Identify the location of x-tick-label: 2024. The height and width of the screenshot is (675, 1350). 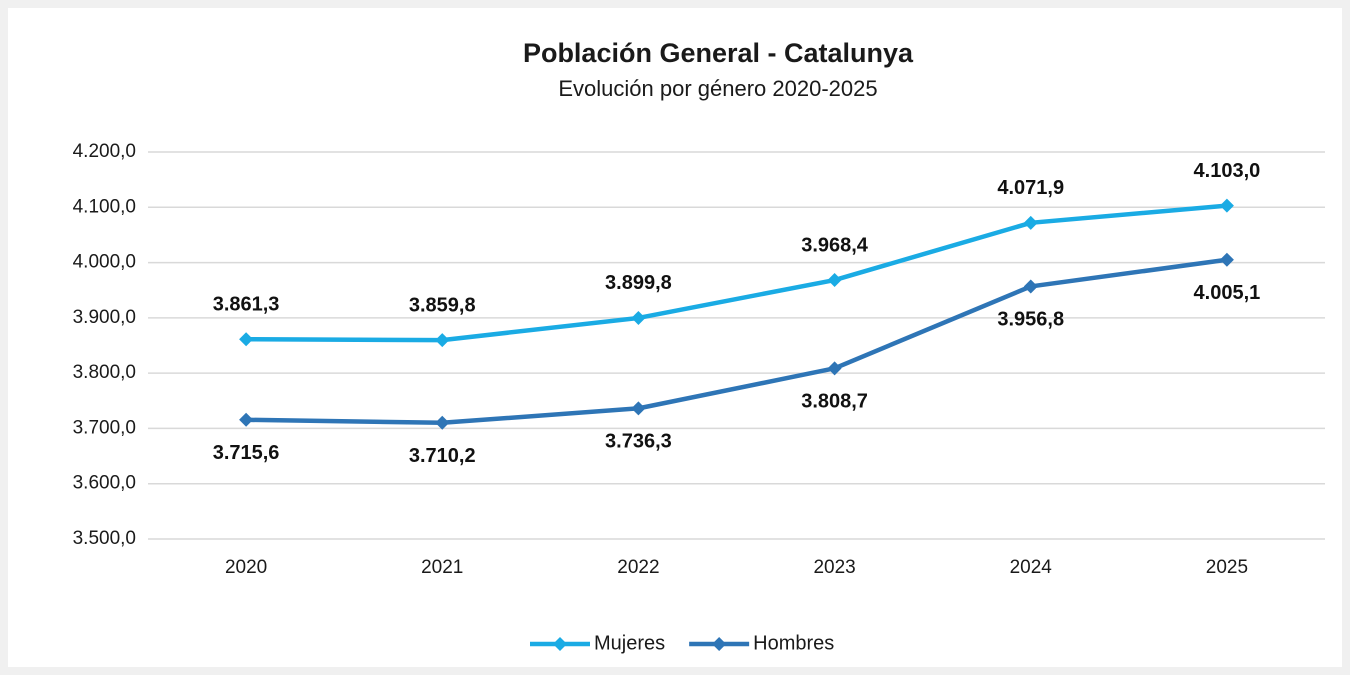
(1031, 567).